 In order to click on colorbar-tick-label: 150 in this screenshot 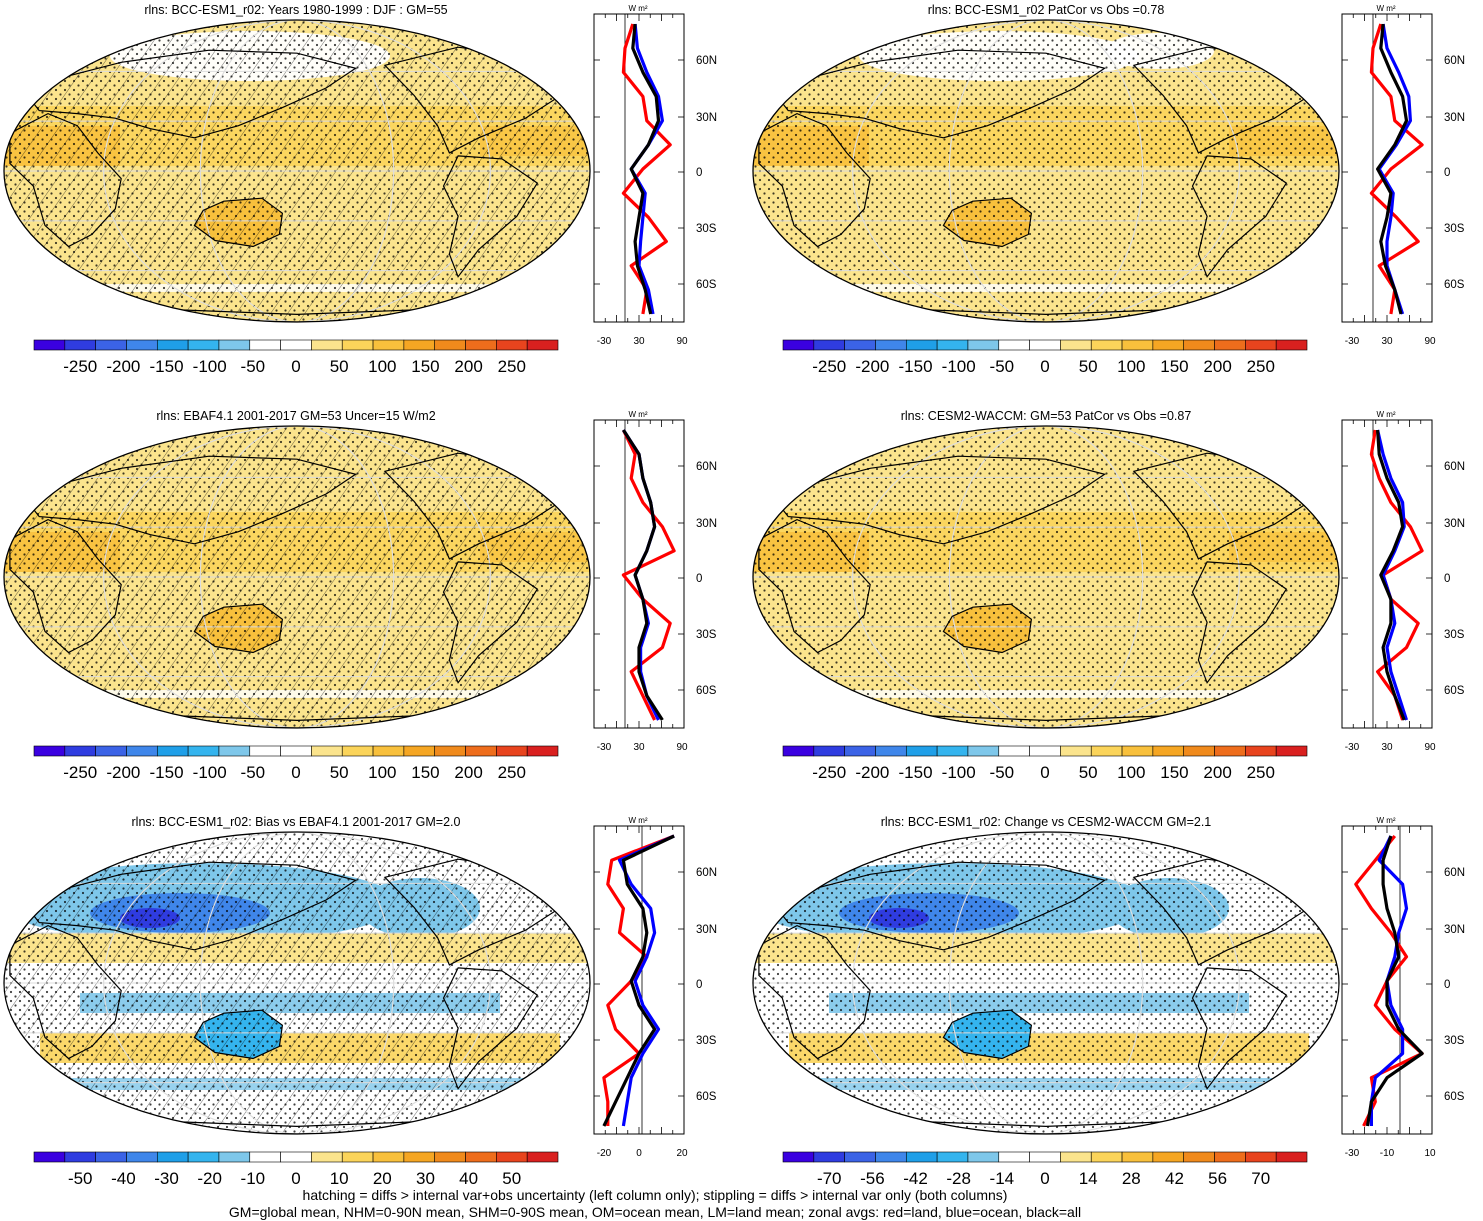, I will do `click(425, 366)`.